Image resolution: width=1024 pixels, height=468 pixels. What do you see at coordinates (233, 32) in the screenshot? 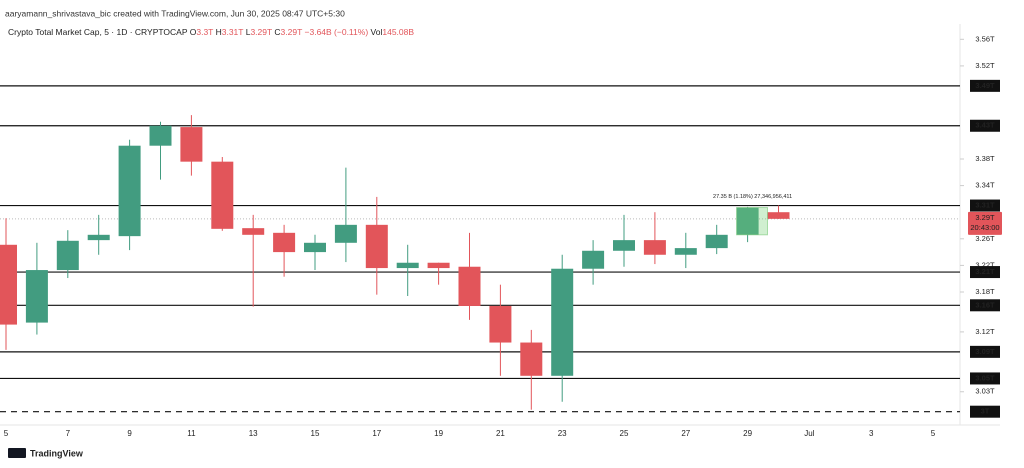
I see `ohlc-value: 3.31T` at bounding box center [233, 32].